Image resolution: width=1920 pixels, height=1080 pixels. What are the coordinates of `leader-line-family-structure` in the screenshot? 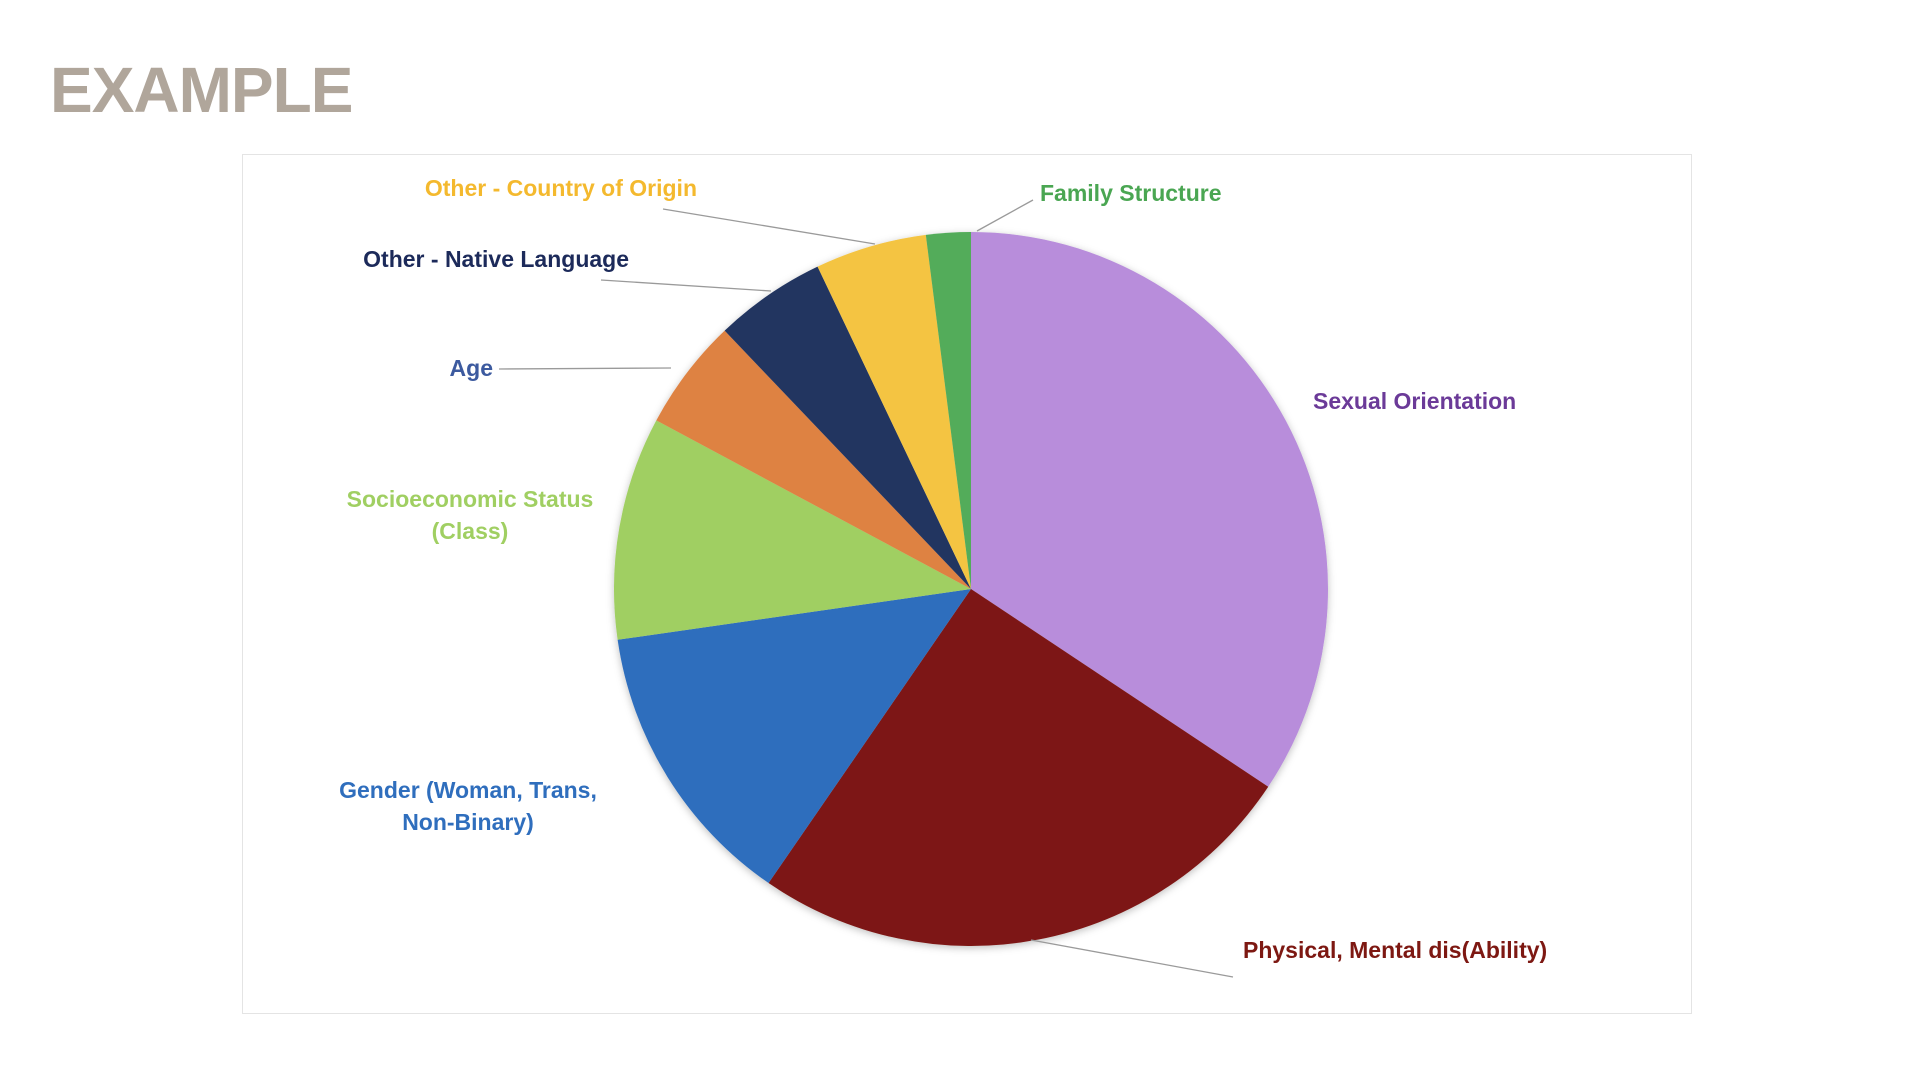 It's located at (1005, 215).